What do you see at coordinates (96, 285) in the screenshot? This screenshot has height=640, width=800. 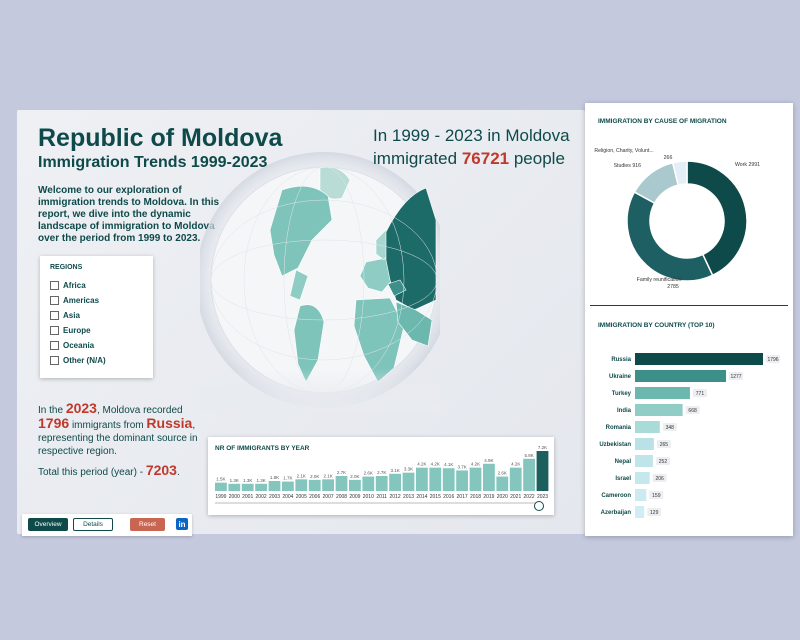 I see `region-option-africa: Africa` at bounding box center [96, 285].